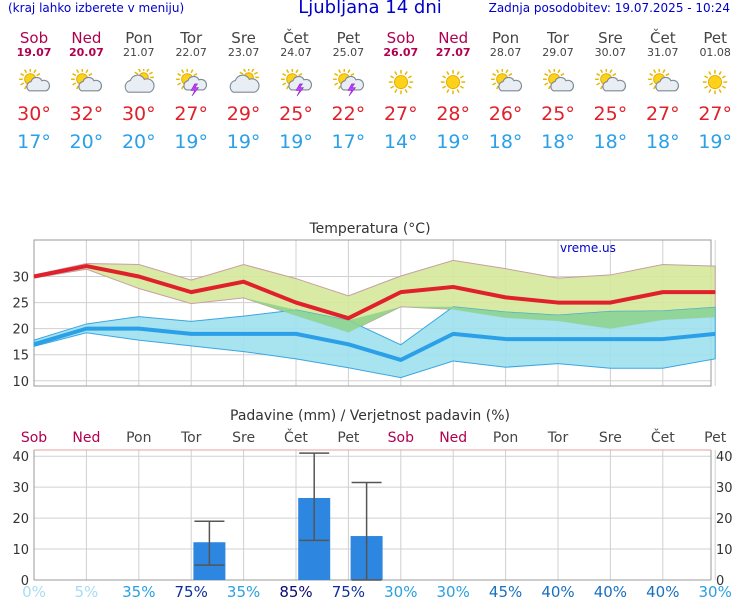 The image size is (740, 610). I want to click on max-temperature: 28°, so click(453, 114).